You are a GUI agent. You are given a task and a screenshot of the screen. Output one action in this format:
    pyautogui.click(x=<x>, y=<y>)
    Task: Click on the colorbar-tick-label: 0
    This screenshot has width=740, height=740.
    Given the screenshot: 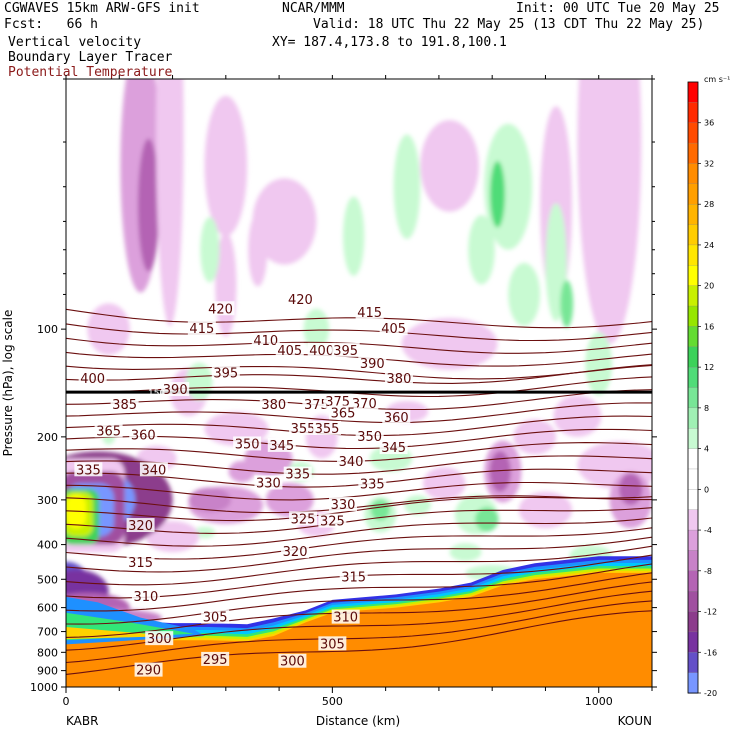 What is the action you would take?
    pyautogui.click(x=706, y=489)
    